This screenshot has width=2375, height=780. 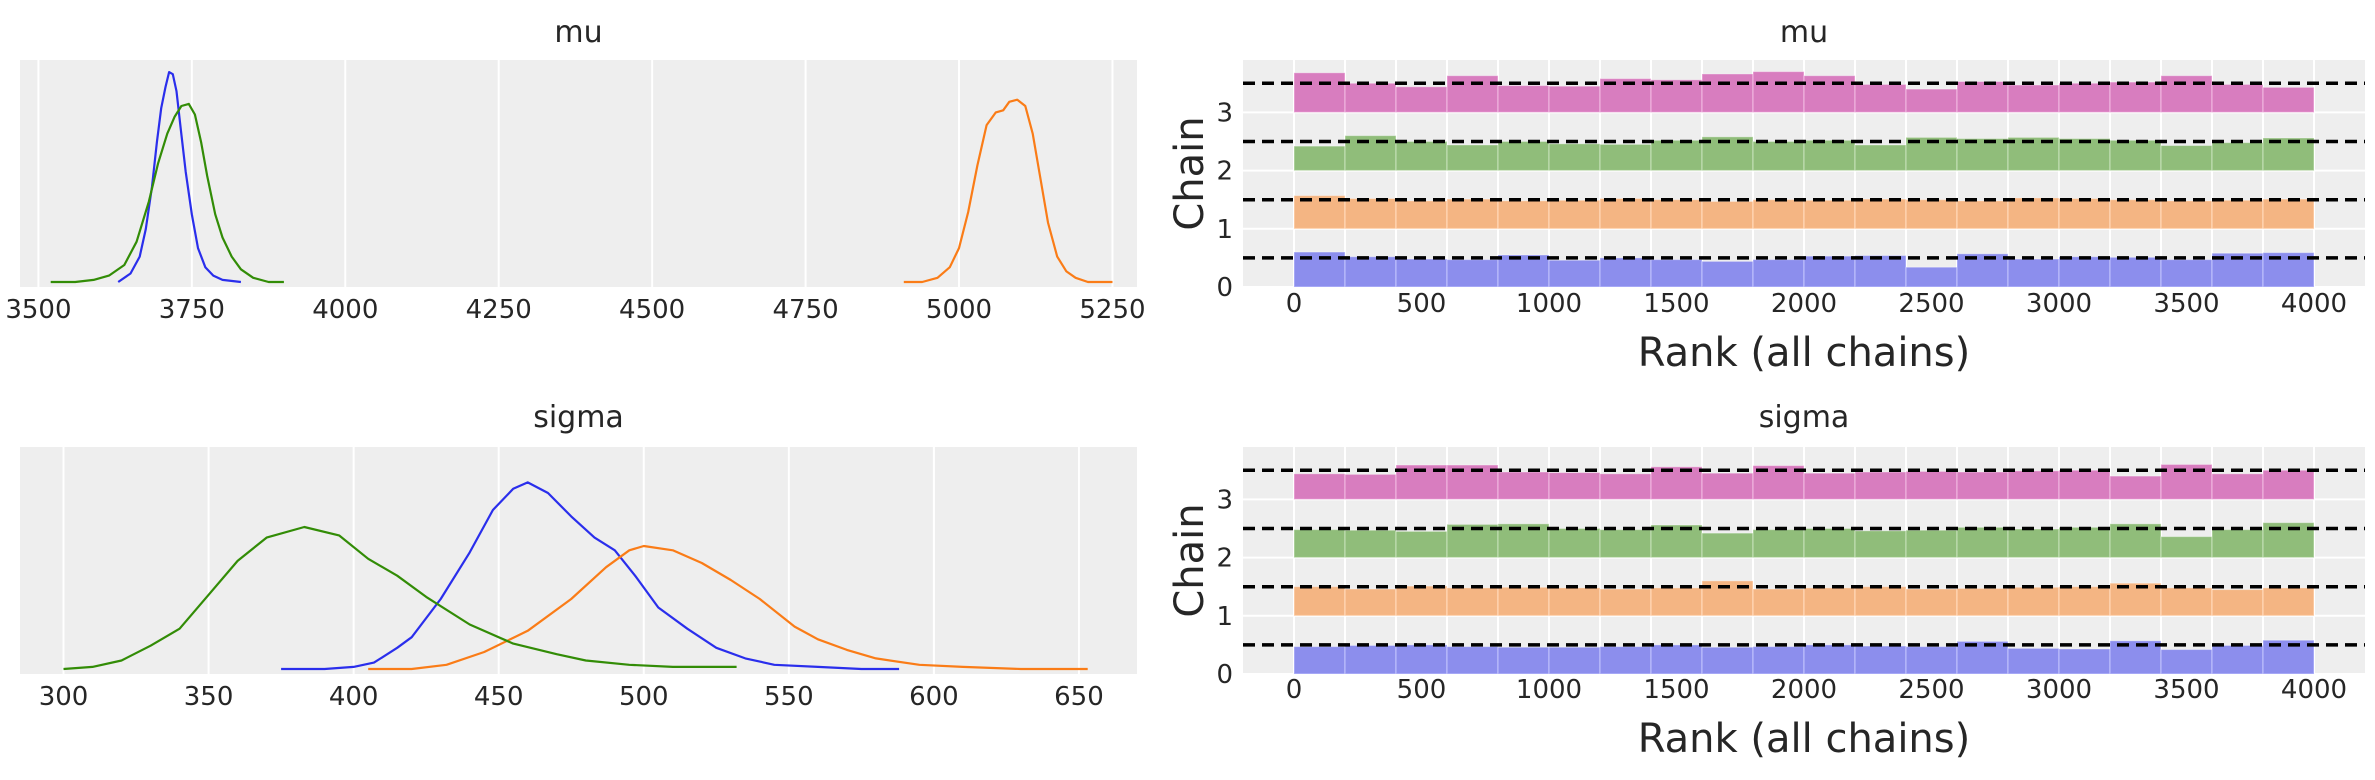 What do you see at coordinates (2314, 690) in the screenshot?
I see `x-tick-label: 4000` at bounding box center [2314, 690].